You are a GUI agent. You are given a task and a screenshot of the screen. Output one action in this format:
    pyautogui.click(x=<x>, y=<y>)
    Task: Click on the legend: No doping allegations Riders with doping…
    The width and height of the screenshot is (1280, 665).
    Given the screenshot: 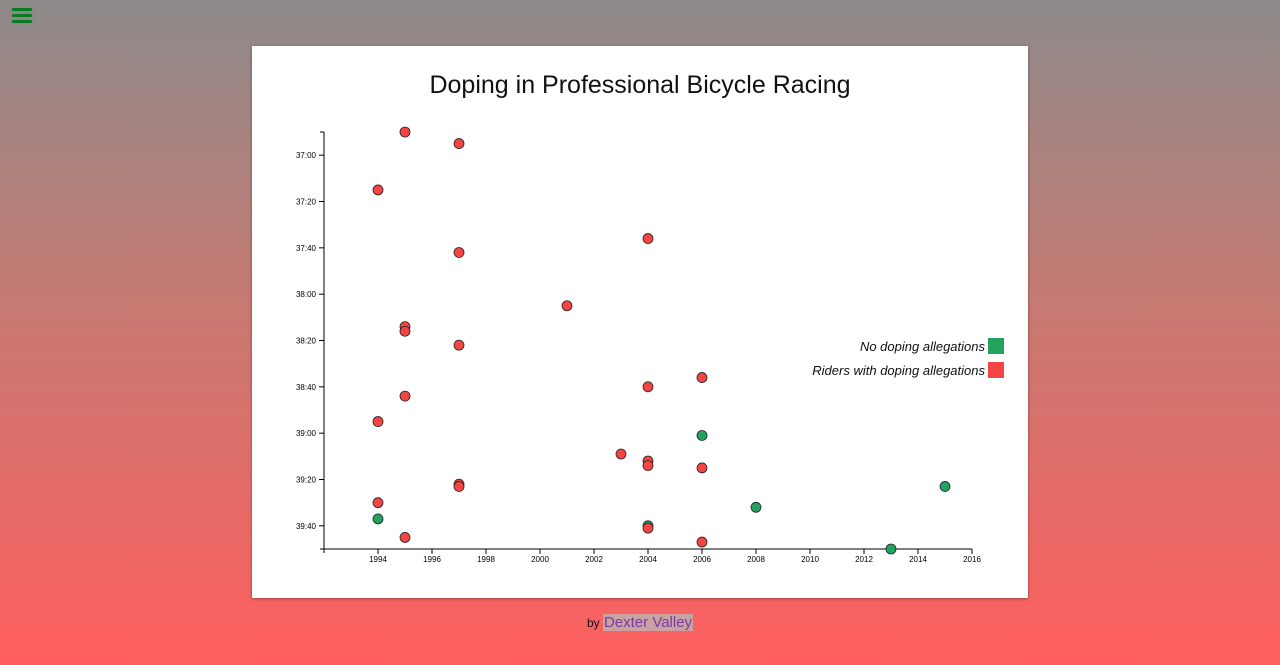 What is the action you would take?
    pyautogui.click(x=908, y=358)
    